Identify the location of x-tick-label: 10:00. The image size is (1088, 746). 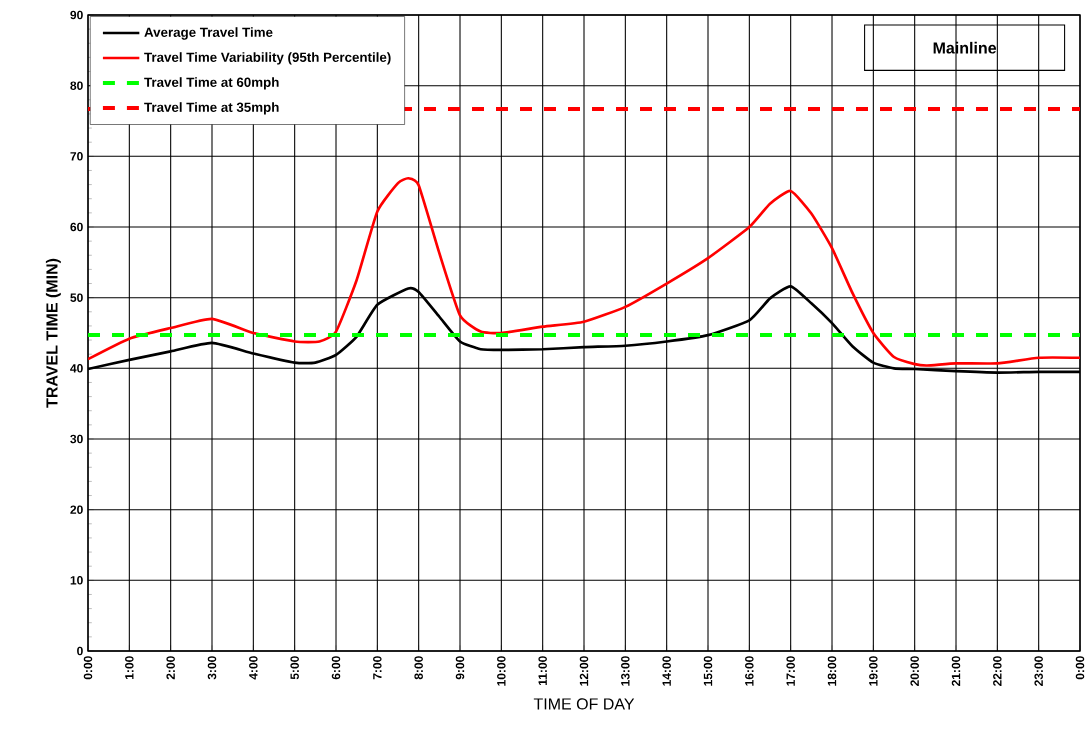
(501, 671).